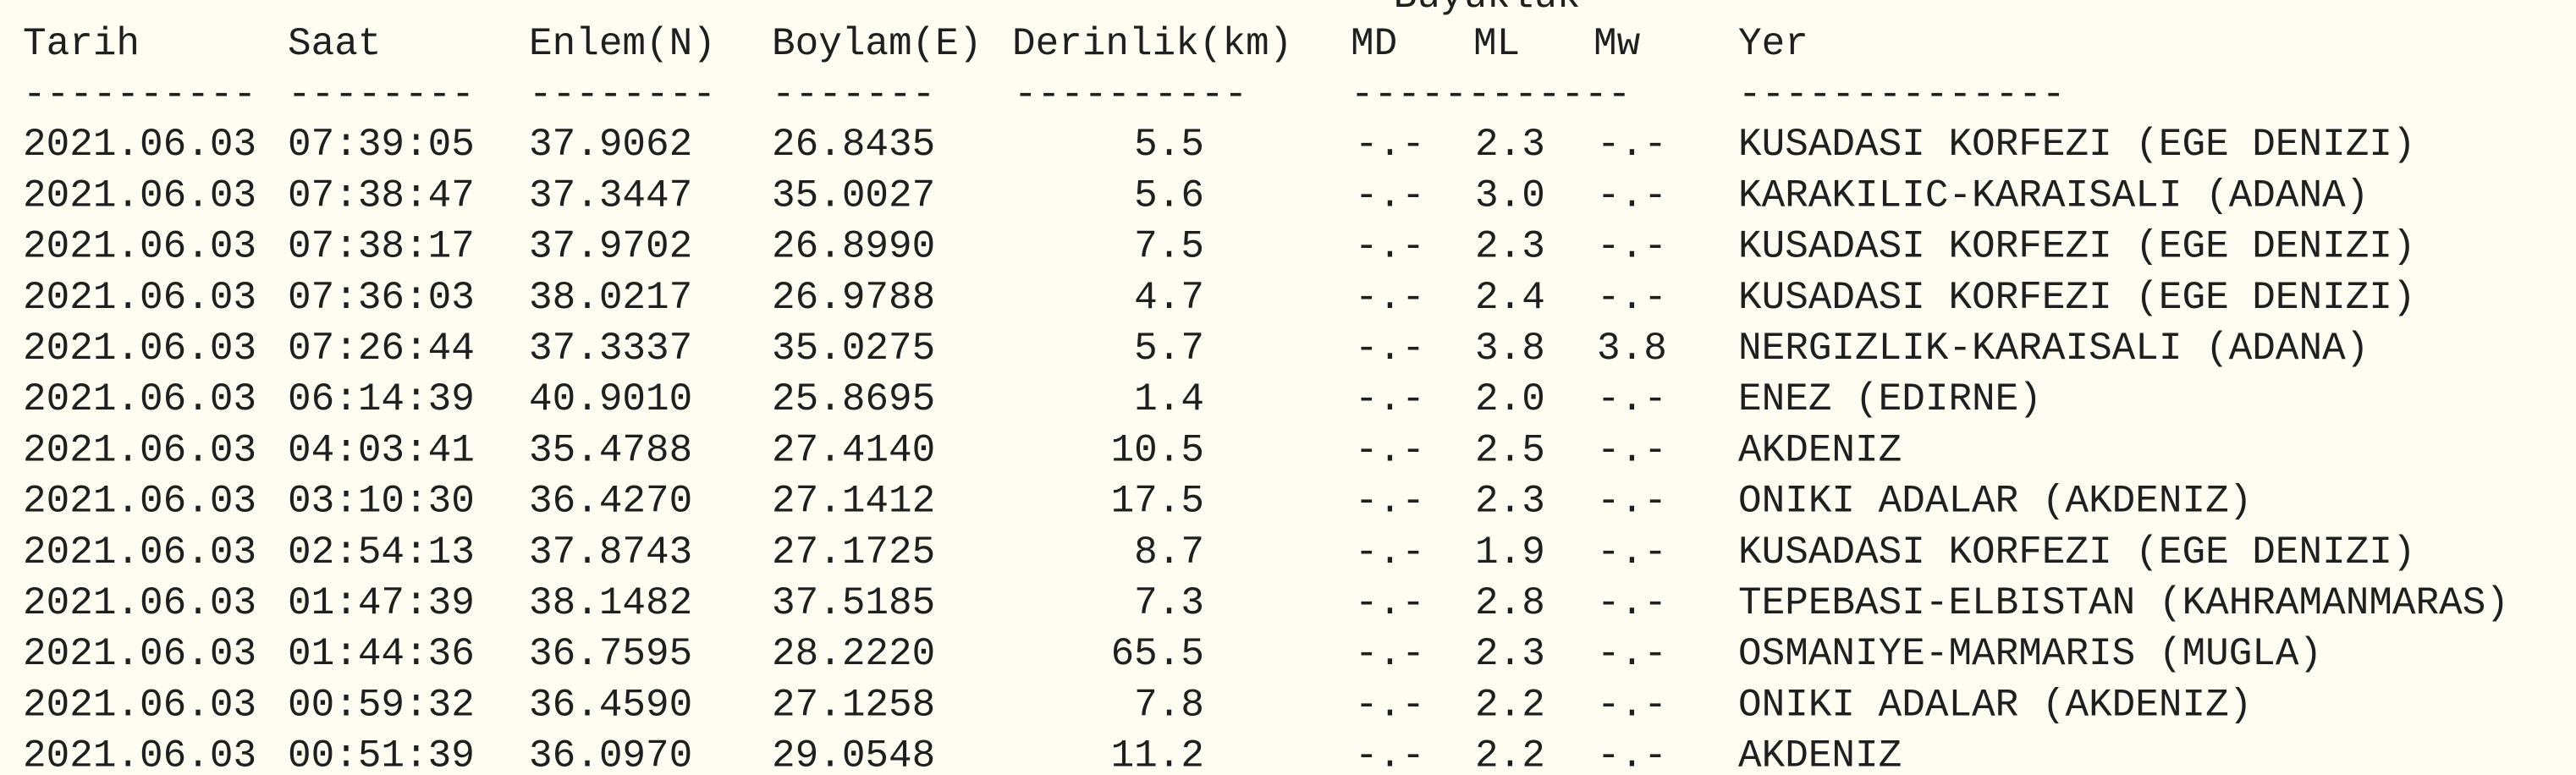 This screenshot has height=775, width=2576. I want to click on time-cell: 03:10:30, so click(381, 502).